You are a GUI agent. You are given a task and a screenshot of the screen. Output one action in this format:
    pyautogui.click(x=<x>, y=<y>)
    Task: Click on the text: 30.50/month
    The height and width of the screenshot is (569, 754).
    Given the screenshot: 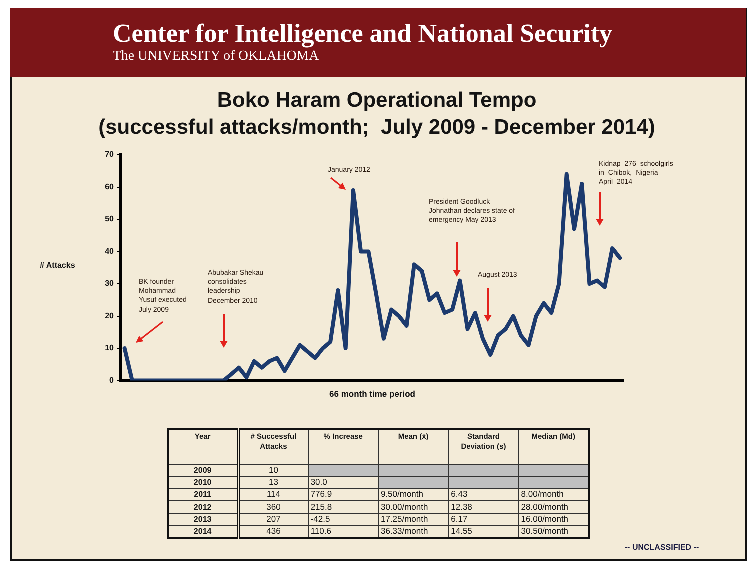 What is the action you would take?
    pyautogui.click(x=553, y=531)
    